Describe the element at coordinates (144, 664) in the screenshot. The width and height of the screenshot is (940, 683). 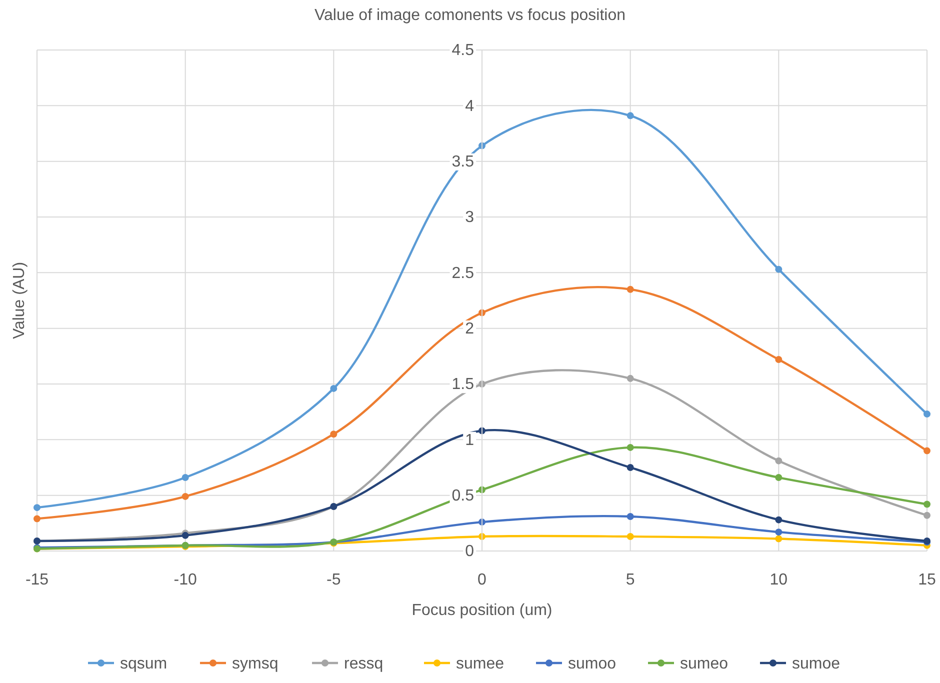
I see `legend-label: sqsum` at that location.